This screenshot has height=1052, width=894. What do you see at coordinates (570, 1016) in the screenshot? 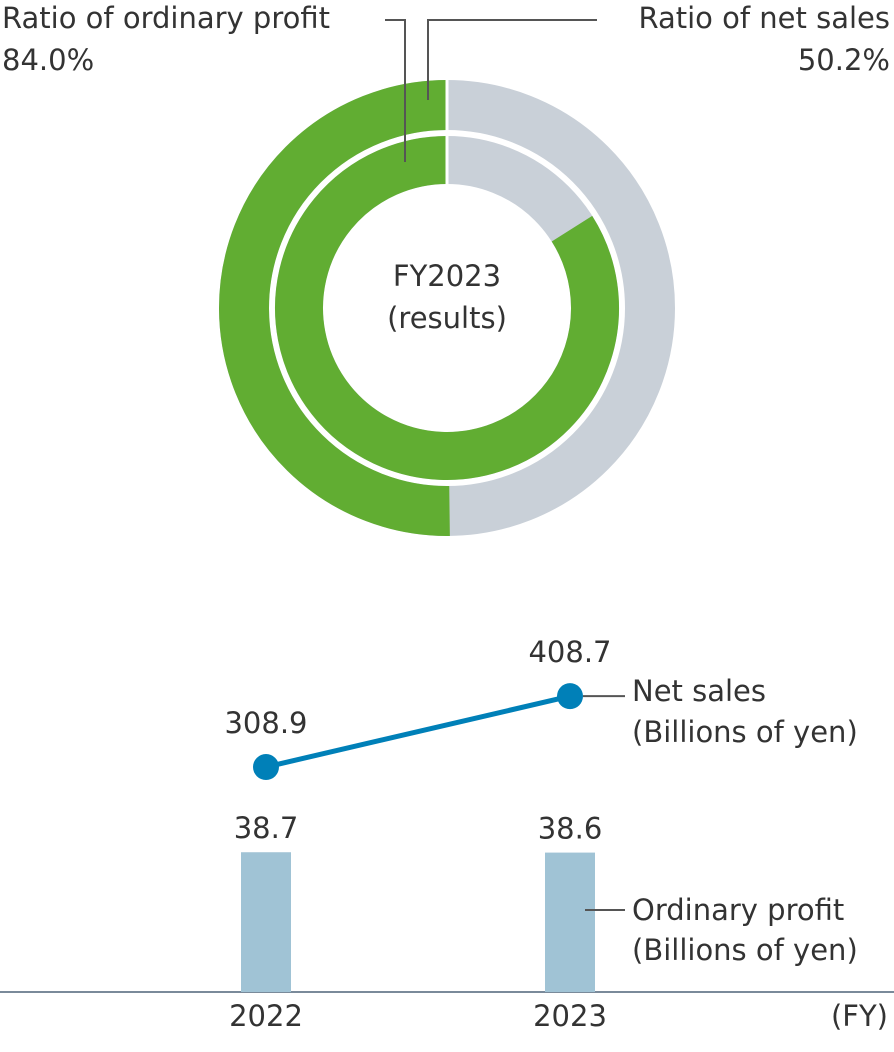
I see `x-tick-label: 2023` at bounding box center [570, 1016].